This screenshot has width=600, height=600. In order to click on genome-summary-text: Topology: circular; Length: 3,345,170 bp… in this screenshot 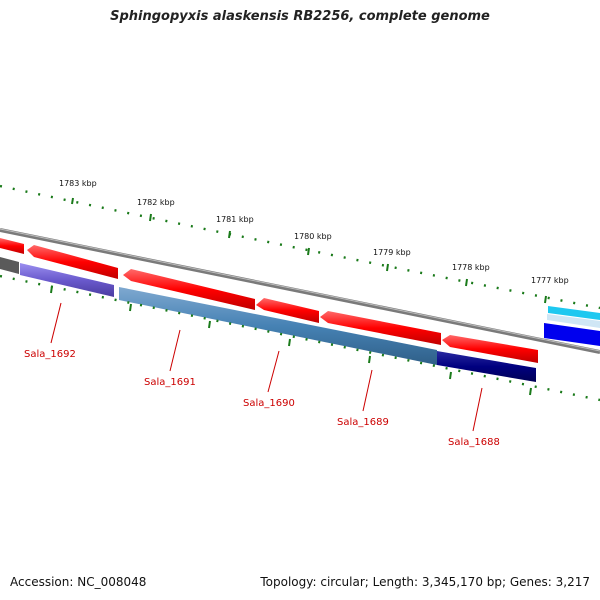, I will do `click(425, 582)`.